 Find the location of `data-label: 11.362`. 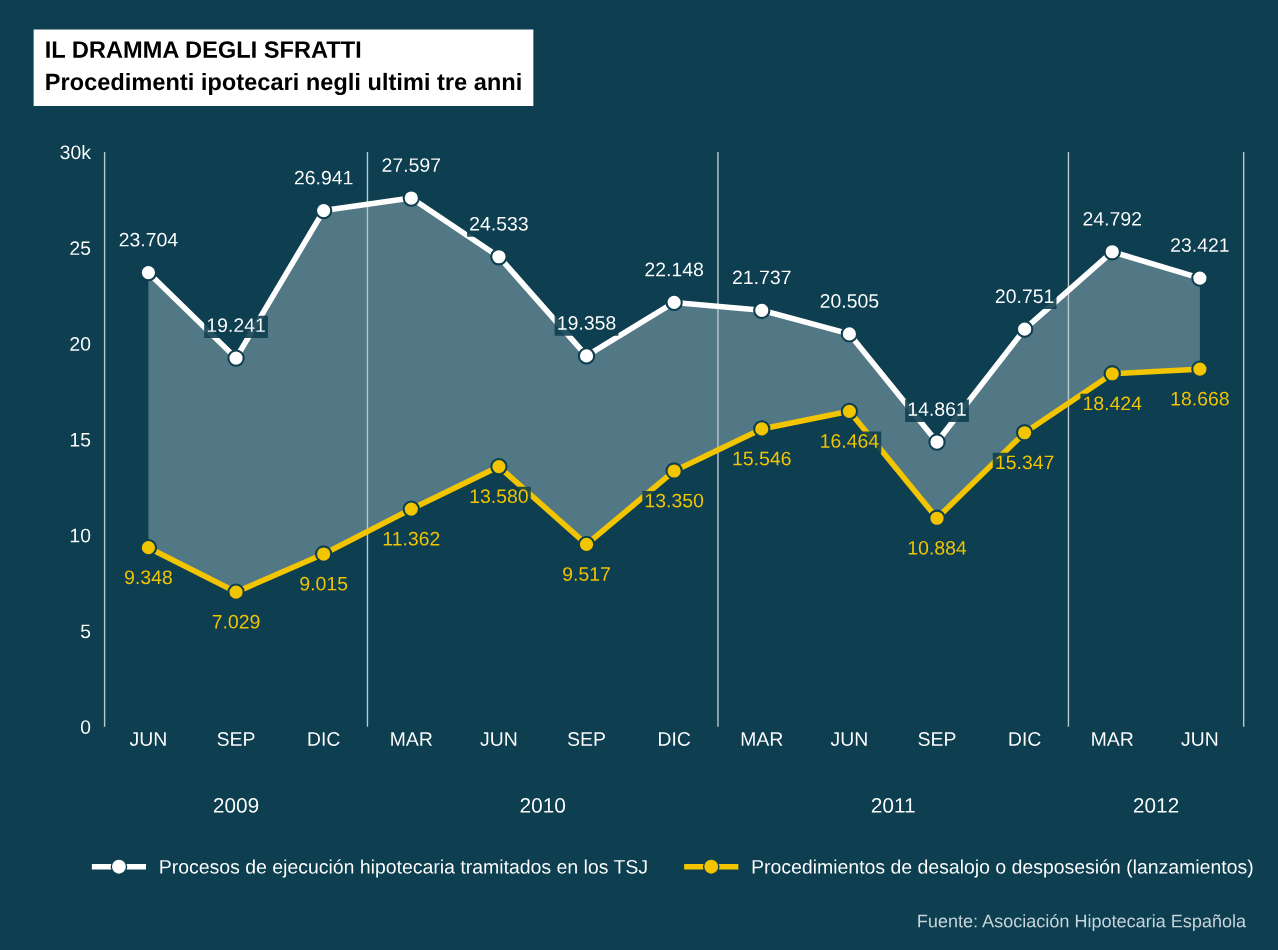

data-label: 11.362 is located at coordinates (411, 538).